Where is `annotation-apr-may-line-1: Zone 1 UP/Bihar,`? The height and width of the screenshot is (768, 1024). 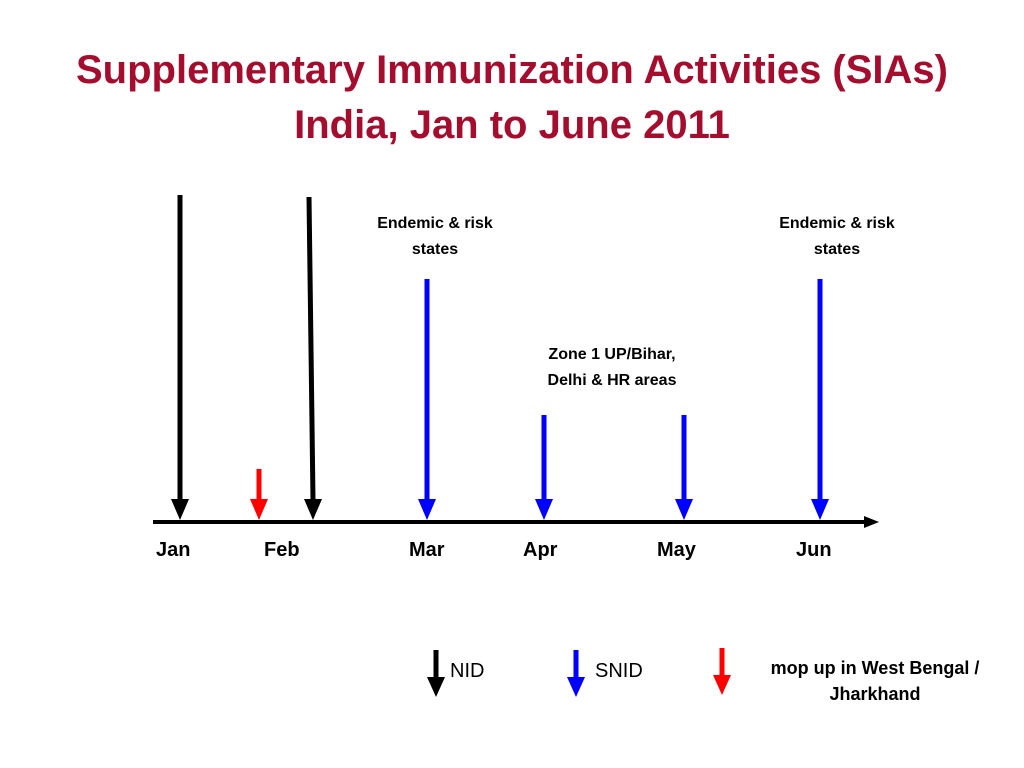
annotation-apr-may-line-1: Zone 1 UP/Bihar, is located at coordinates (612, 354).